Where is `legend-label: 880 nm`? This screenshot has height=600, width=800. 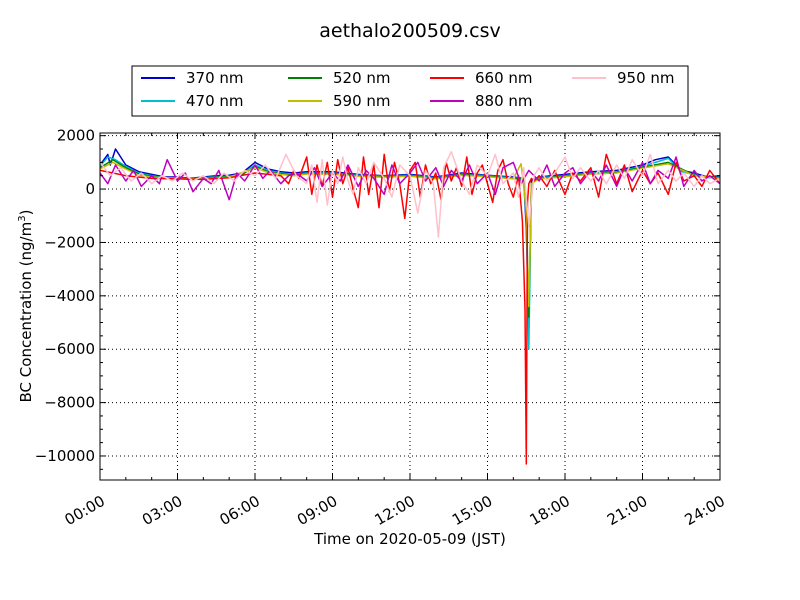
legend-label: 880 nm is located at coordinates (504, 101).